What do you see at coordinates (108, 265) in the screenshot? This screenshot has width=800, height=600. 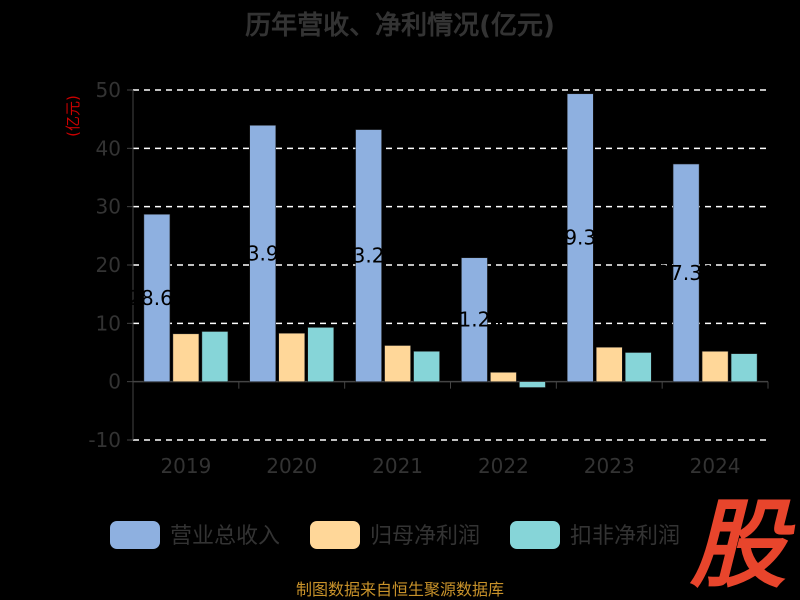 I see `y-tick-label: 20` at bounding box center [108, 265].